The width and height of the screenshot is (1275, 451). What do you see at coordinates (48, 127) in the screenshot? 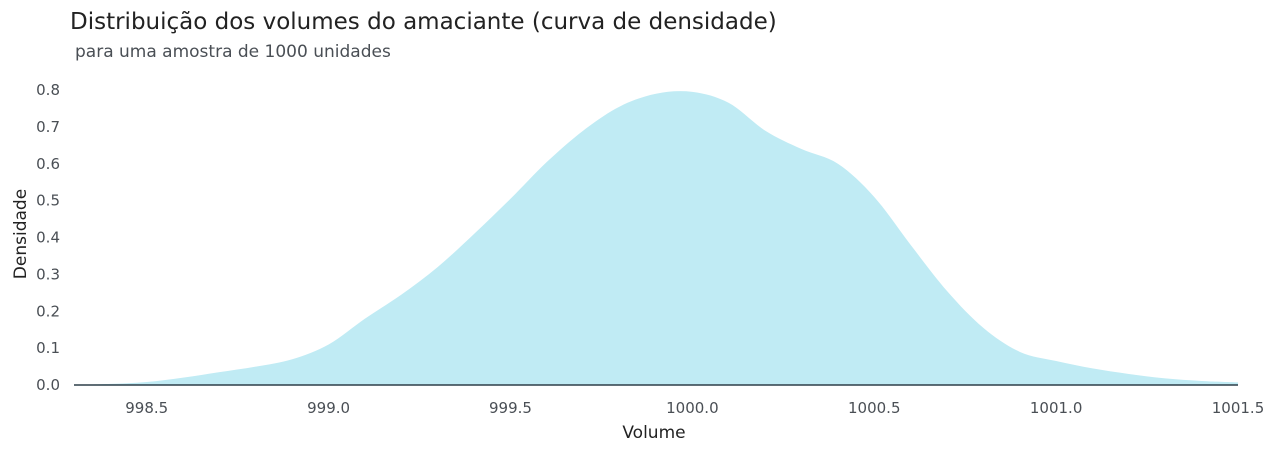
I see `y-tick-label: 0.7` at bounding box center [48, 127].